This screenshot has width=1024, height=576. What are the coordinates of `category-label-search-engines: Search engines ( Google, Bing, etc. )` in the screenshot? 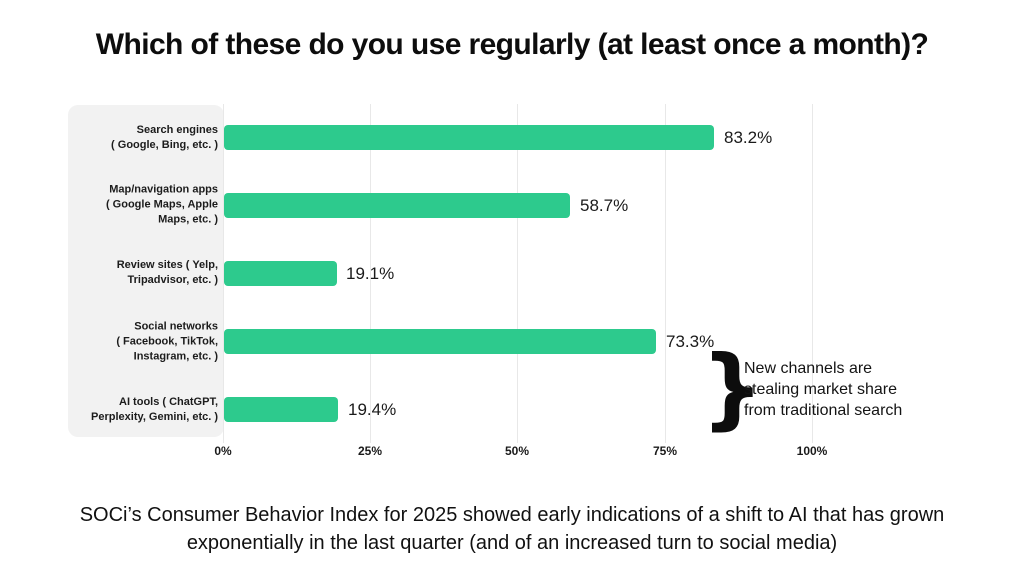 It's located at (164, 137).